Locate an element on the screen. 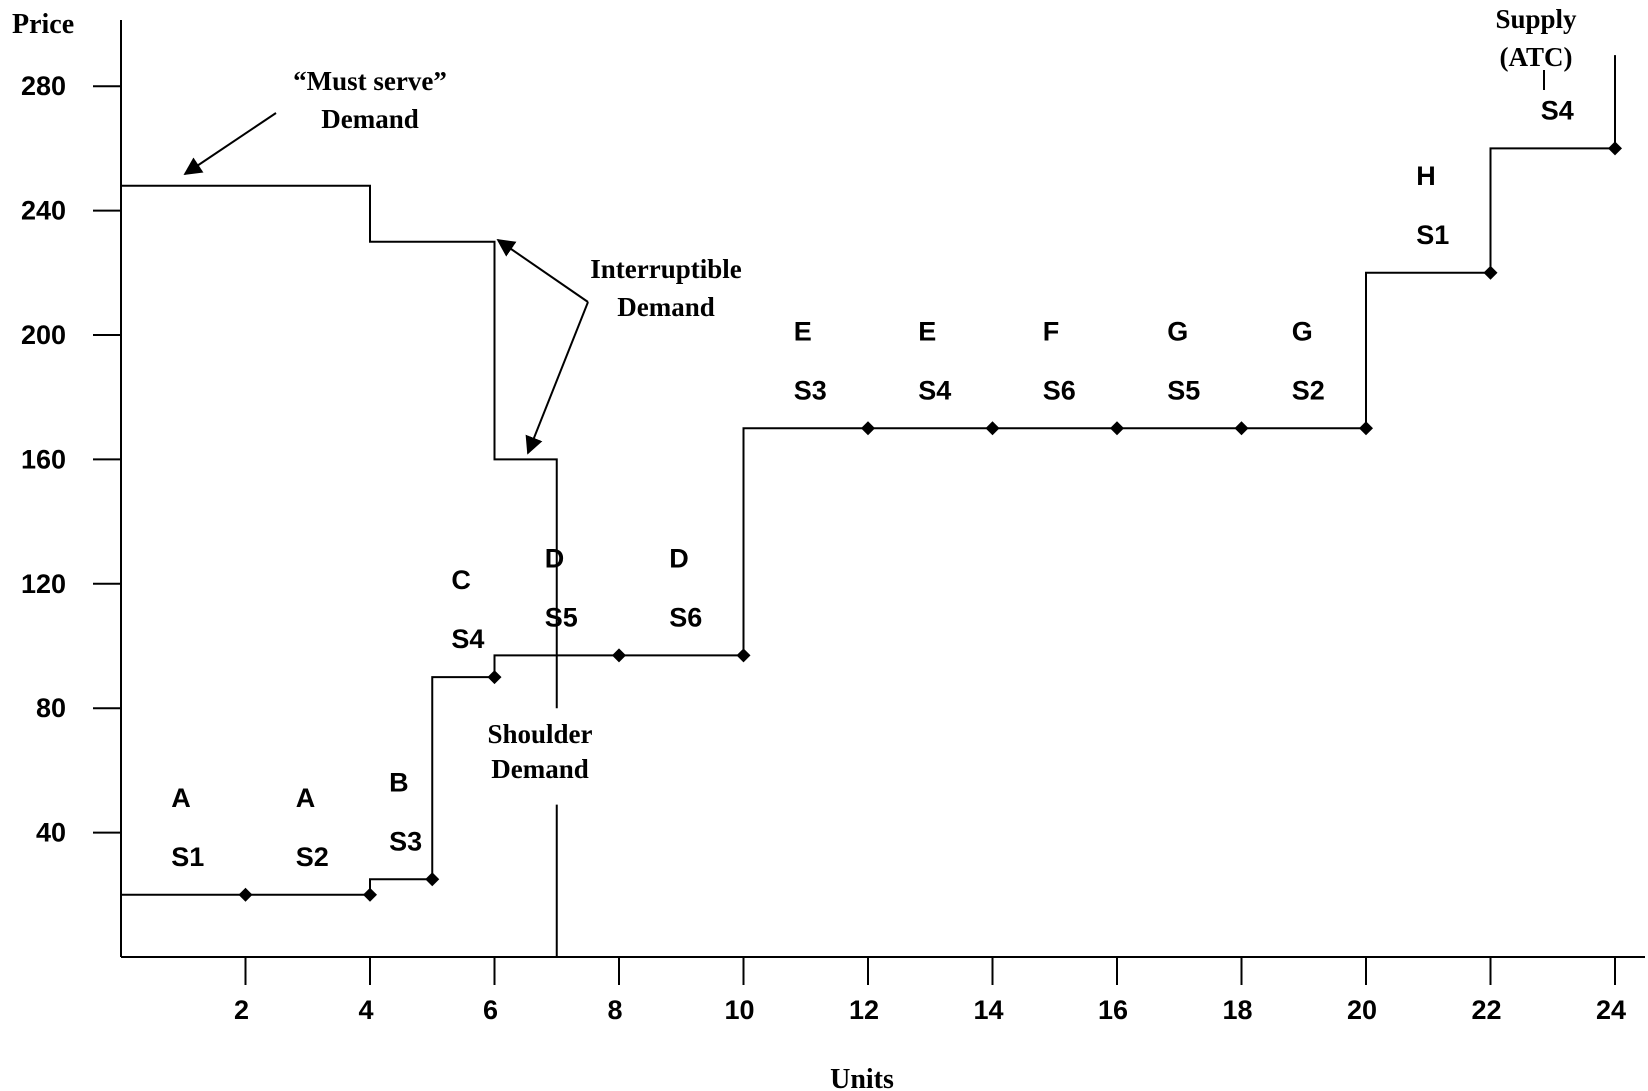 The height and width of the screenshot is (1091, 1648). interruptible-label-line1: Interruptible is located at coordinates (666, 269).